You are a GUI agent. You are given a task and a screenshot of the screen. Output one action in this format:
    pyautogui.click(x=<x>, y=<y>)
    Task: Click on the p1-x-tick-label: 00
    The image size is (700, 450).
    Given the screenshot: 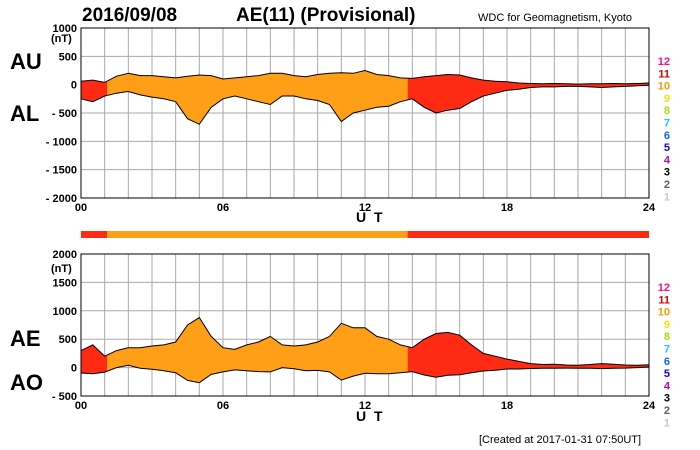 What is the action you would take?
    pyautogui.click(x=81, y=208)
    